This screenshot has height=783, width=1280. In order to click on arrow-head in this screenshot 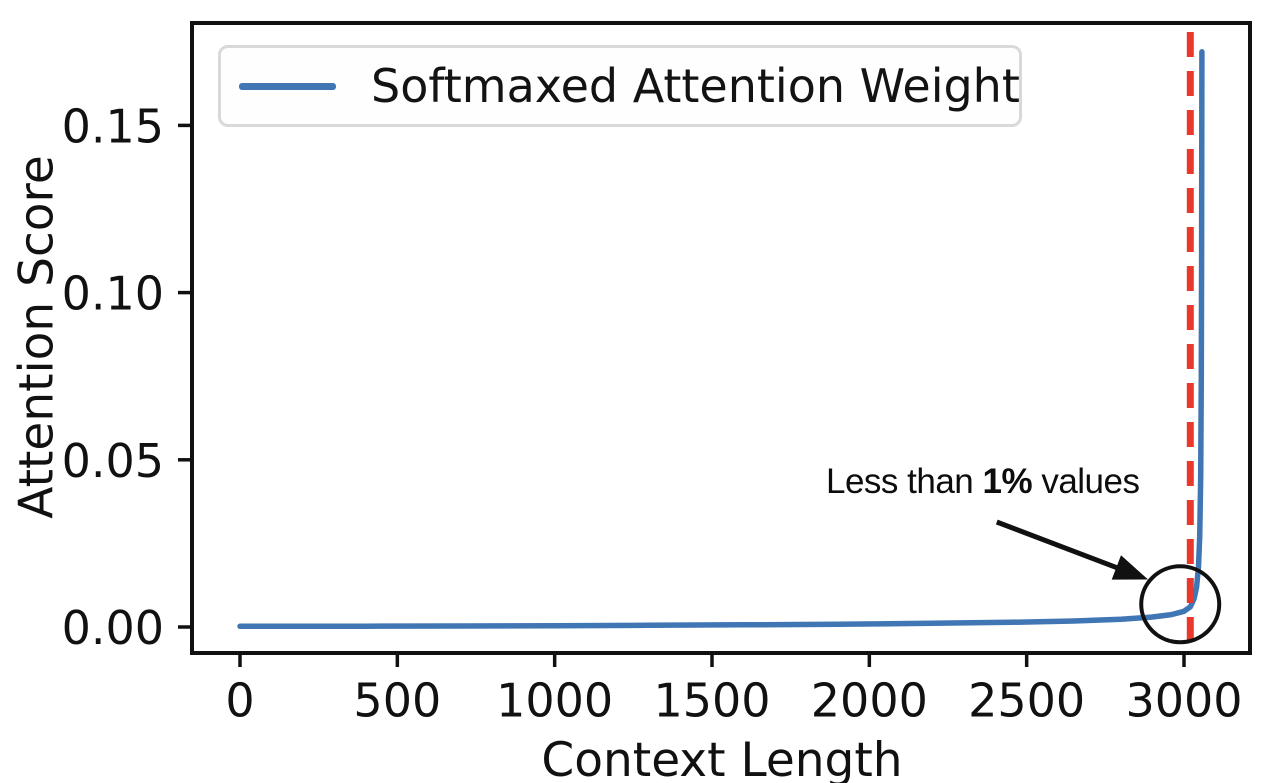, I will do `click(1130, 567)`.